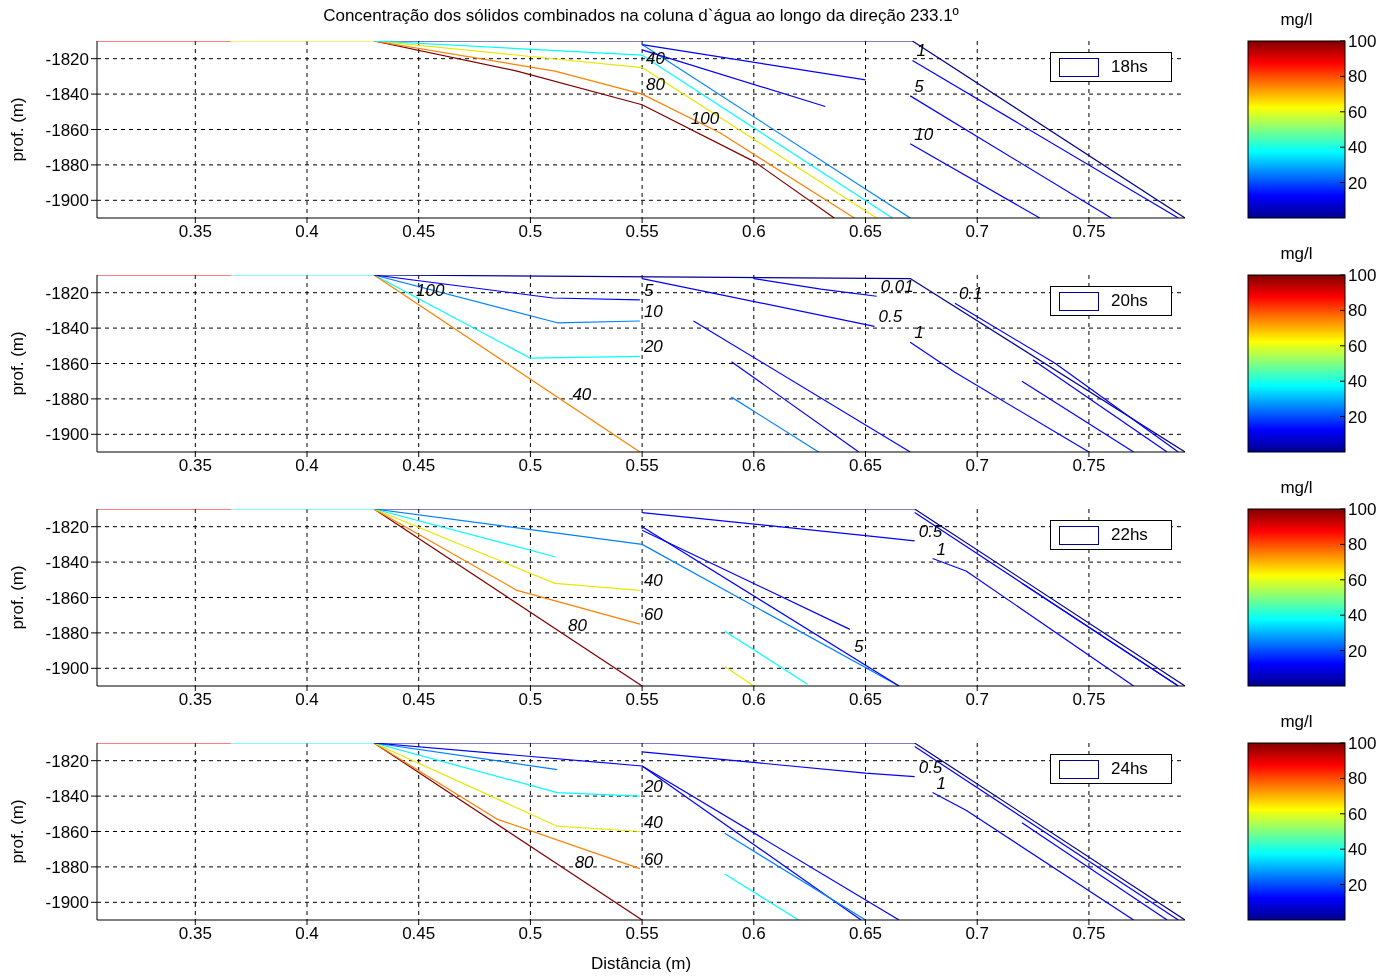 The height and width of the screenshot is (980, 1400). Describe the element at coordinates (897, 287) in the screenshot. I see `annotation: 0.01` at that location.